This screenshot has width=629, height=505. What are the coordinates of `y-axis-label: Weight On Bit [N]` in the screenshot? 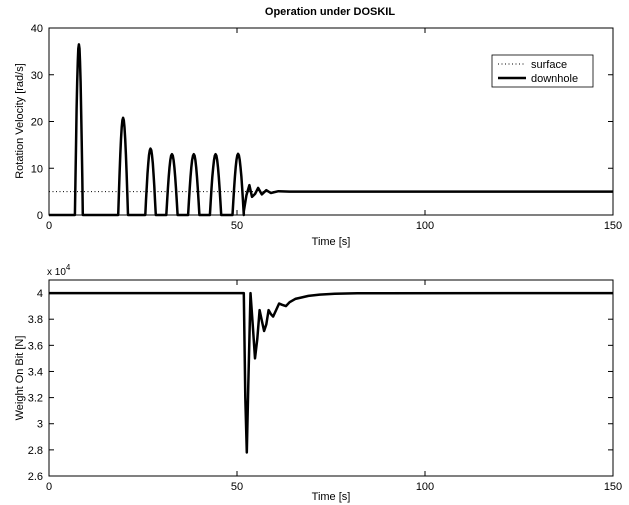 It's located at (20, 378).